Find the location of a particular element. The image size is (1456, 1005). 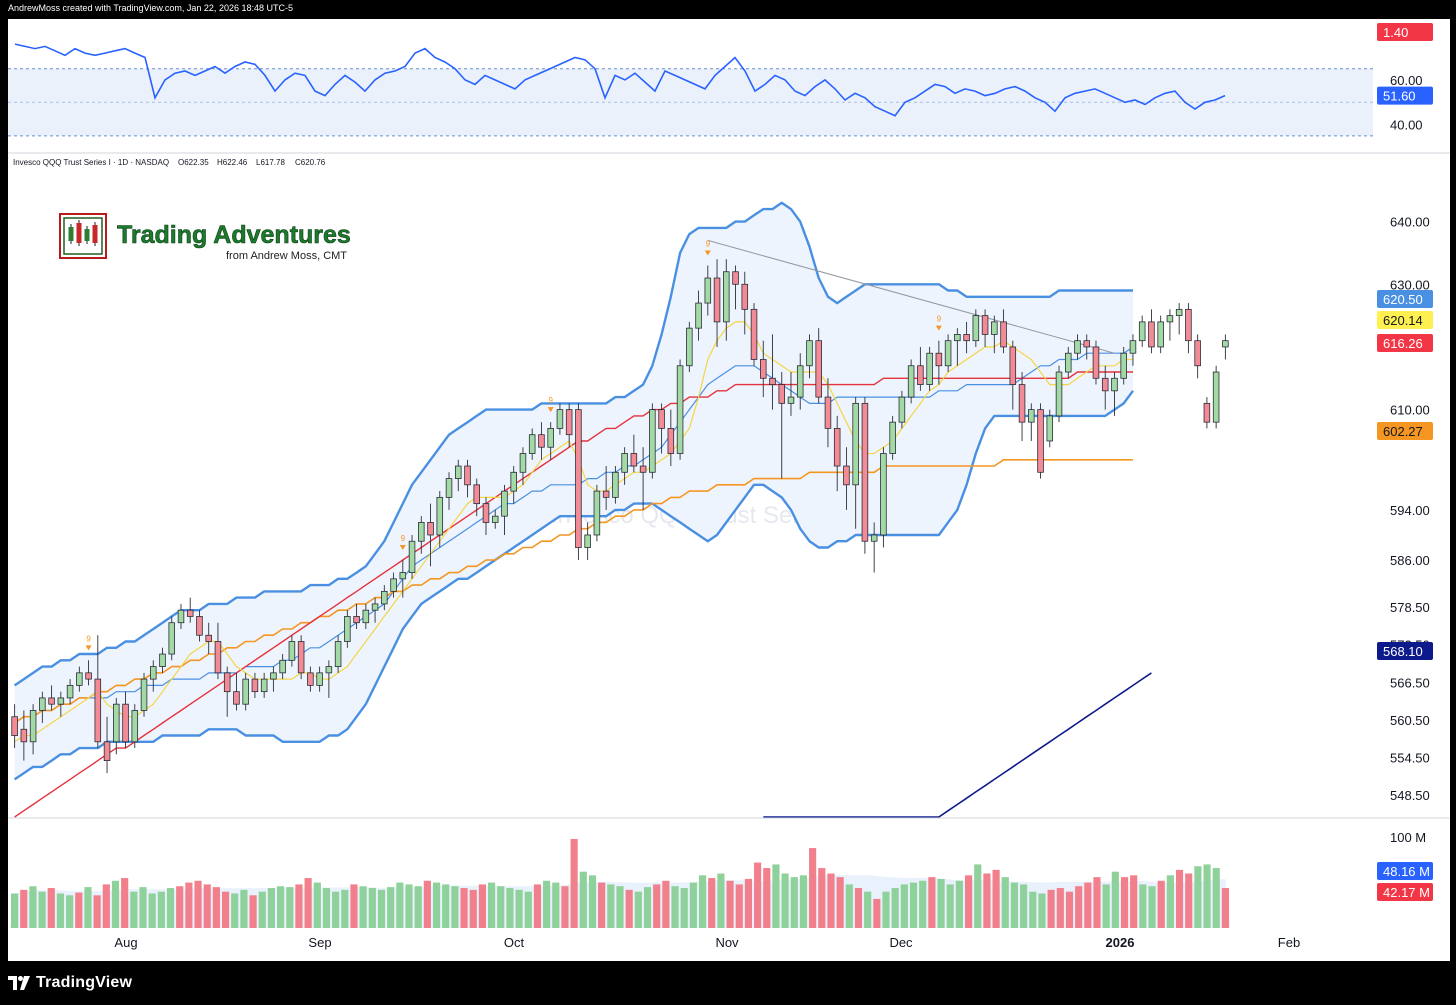

rsi-tick-label: 40.00 is located at coordinates (1406, 125).